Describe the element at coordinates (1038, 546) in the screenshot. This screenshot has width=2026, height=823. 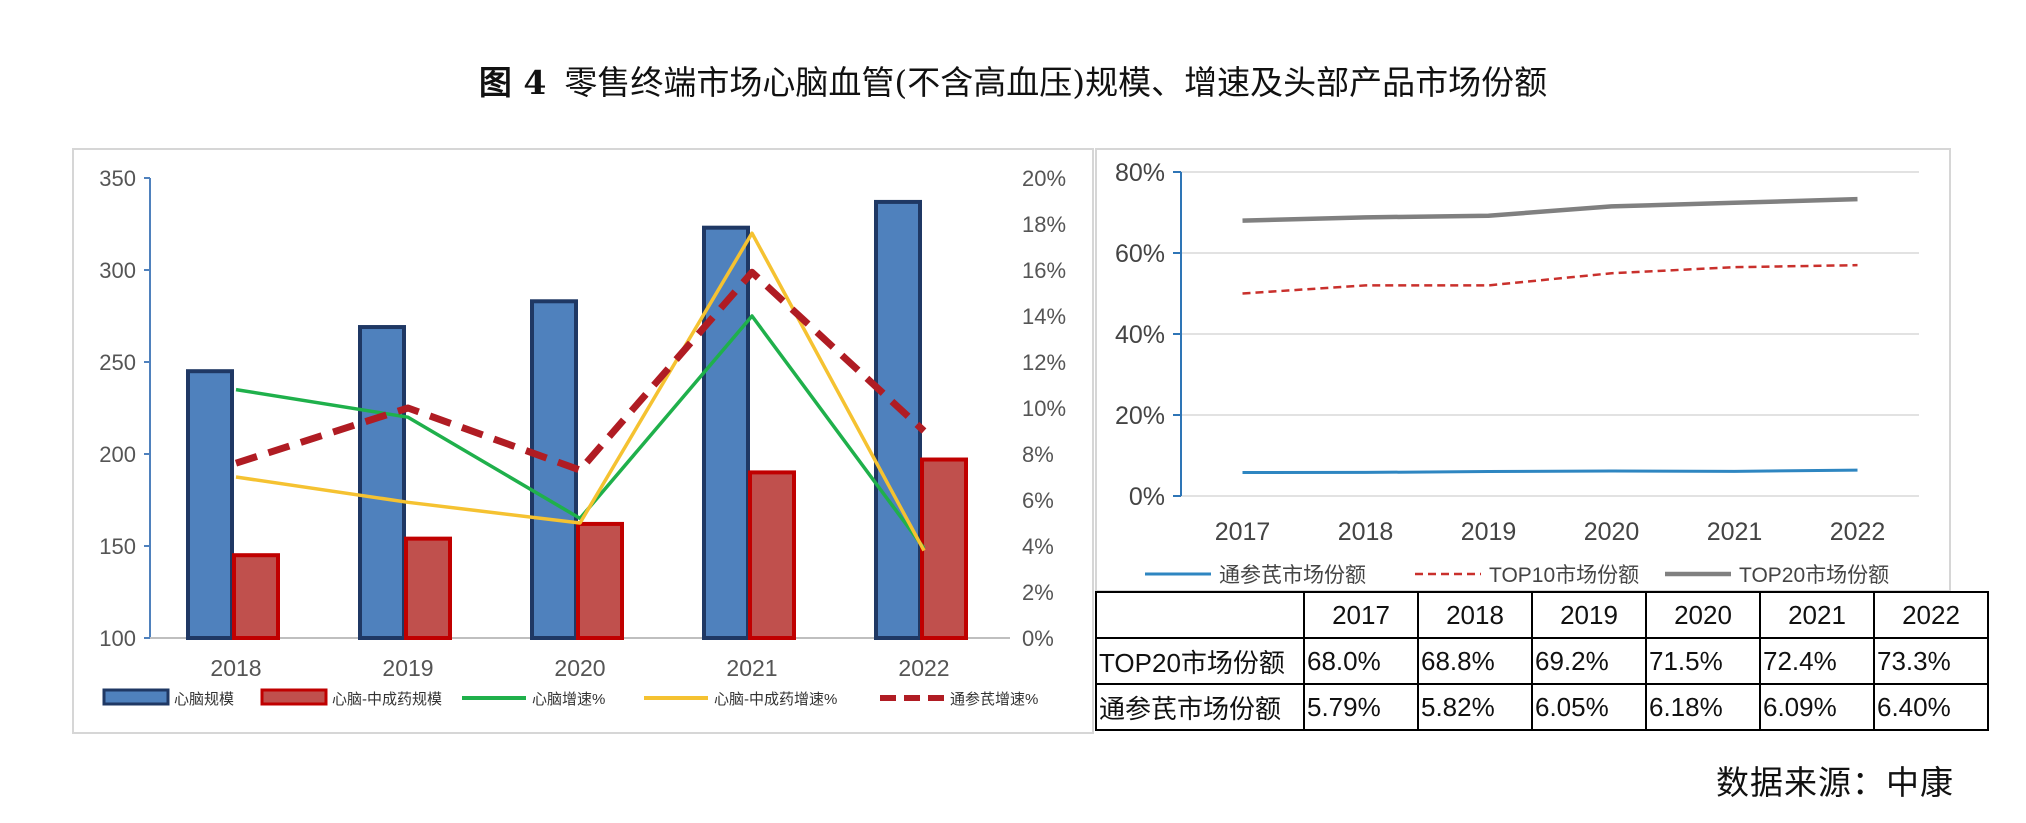
I see `right-y-tick-label: 4%` at that location.